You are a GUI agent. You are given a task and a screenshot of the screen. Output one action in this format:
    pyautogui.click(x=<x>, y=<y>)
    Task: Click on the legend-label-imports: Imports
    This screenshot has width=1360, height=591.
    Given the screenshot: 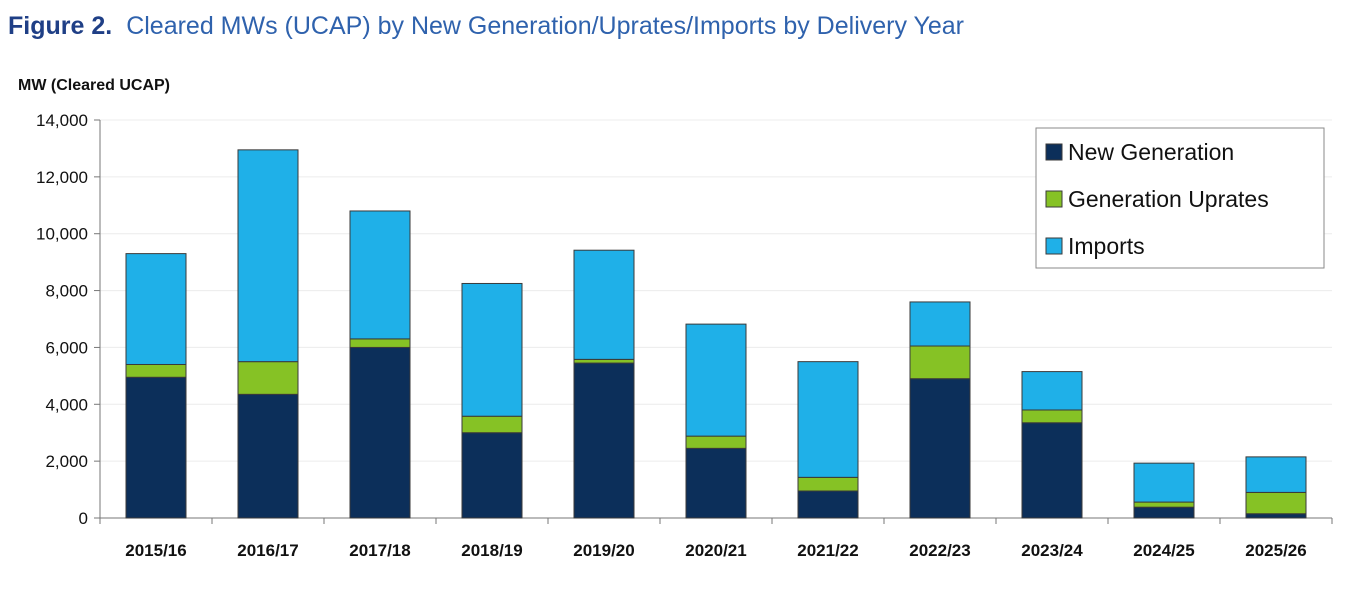 What is the action you would take?
    pyautogui.click(x=1106, y=246)
    